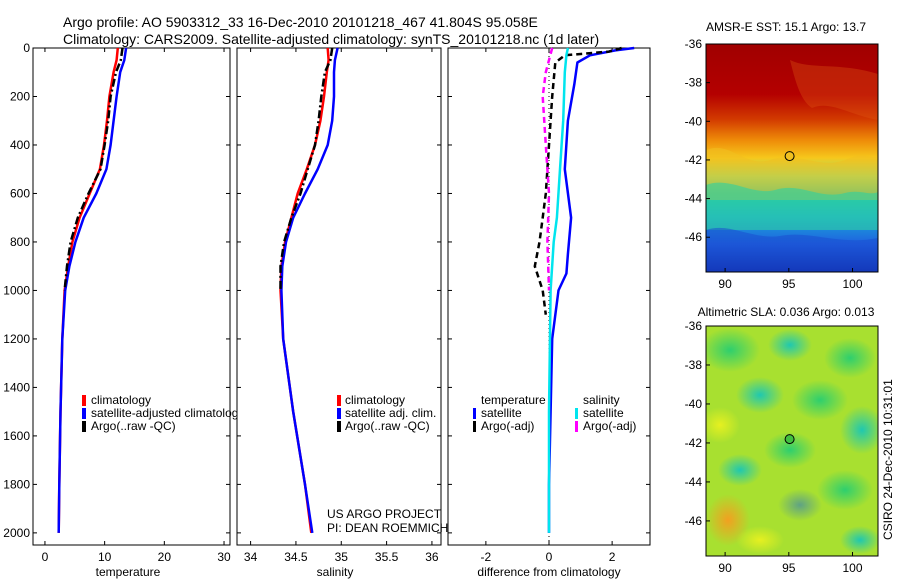 The width and height of the screenshot is (900, 580). I want to click on sst-eddy, so click(834, 90).